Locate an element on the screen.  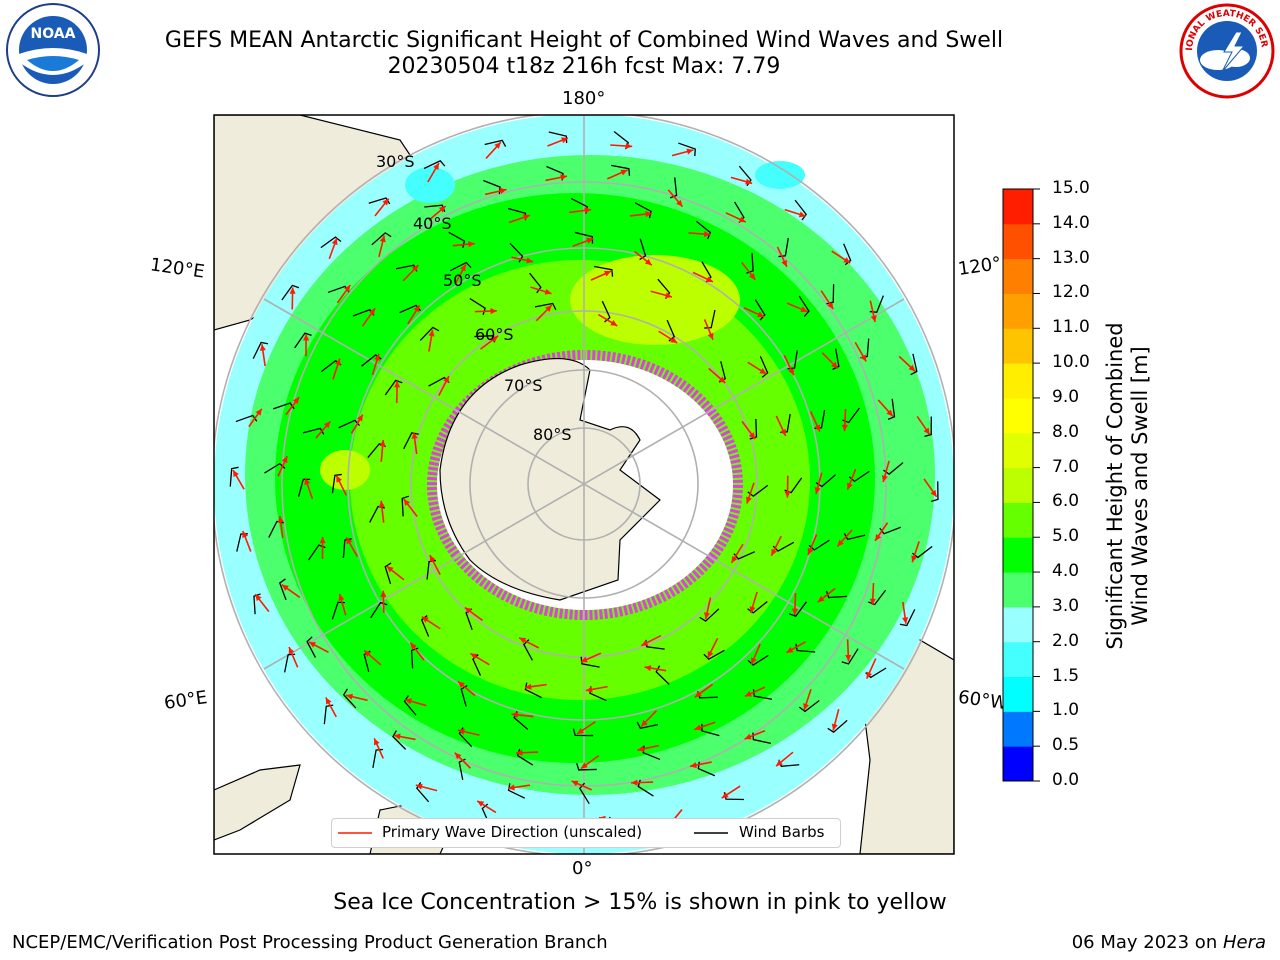
lat-label-30s: 30°S is located at coordinates (395, 161).